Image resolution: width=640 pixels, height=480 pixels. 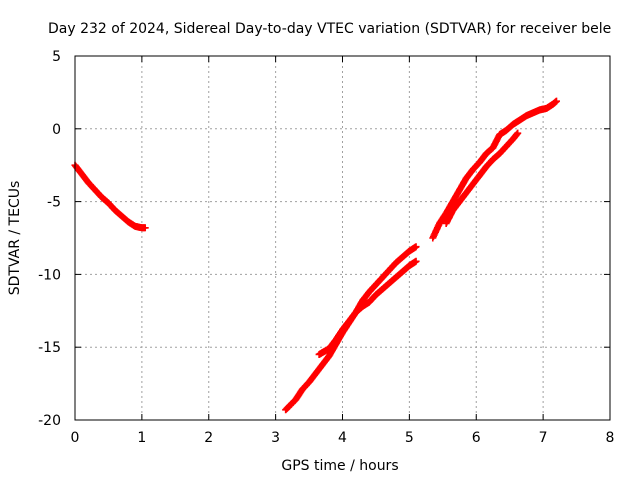 What do you see at coordinates (49, 421) in the screenshot?
I see `y-tick-label: -20` at bounding box center [49, 421].